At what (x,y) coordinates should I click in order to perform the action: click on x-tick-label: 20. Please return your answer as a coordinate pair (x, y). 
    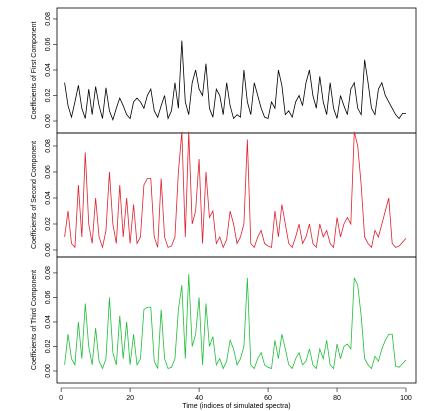
    Looking at the image, I should click on (130, 398).